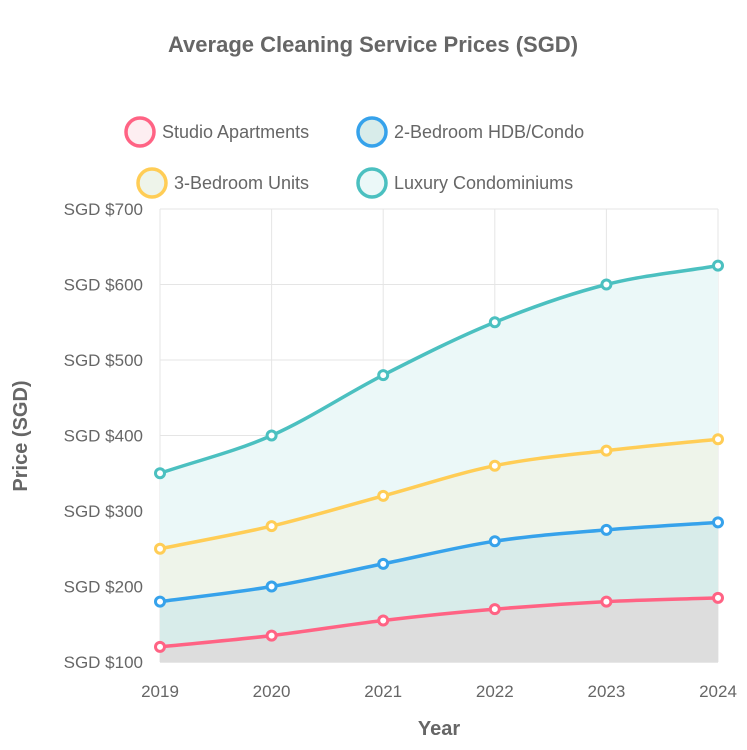 This screenshot has width=747, height=750. I want to click on legend-label: 2-Bedroom HDB/Condo, so click(489, 132).